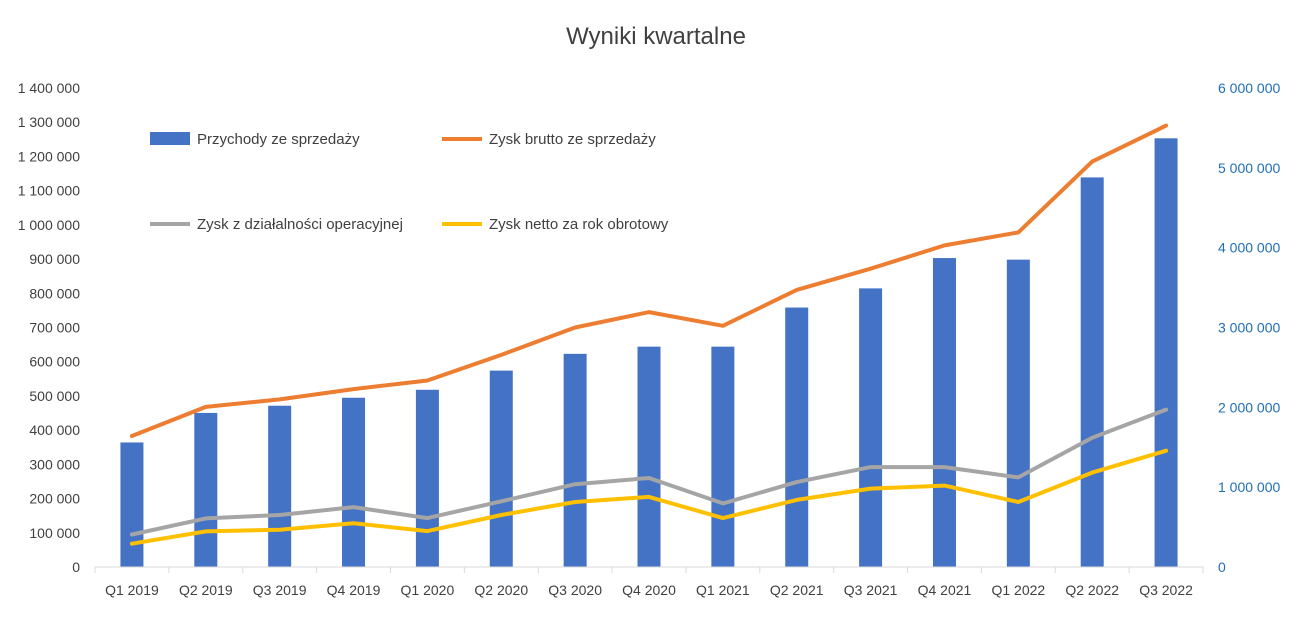  I want to click on x-tick-label: Q2 2022, so click(1092, 590).